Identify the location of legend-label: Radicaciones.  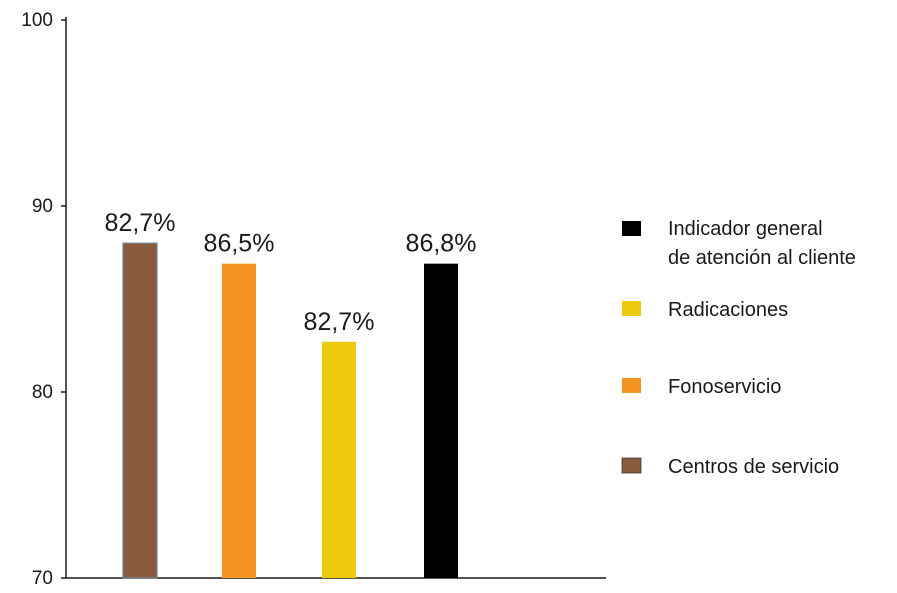
(728, 310).